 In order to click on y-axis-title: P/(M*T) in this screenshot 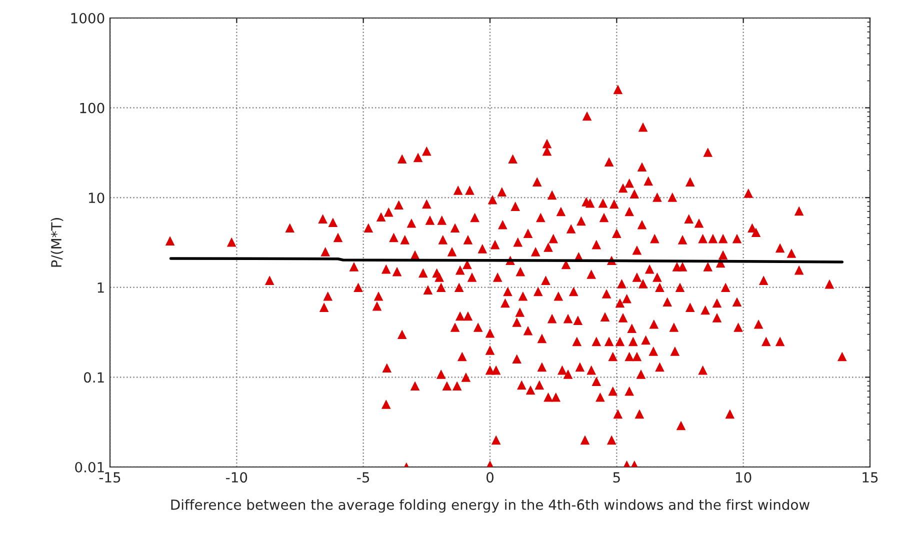, I will do `click(57, 242)`.